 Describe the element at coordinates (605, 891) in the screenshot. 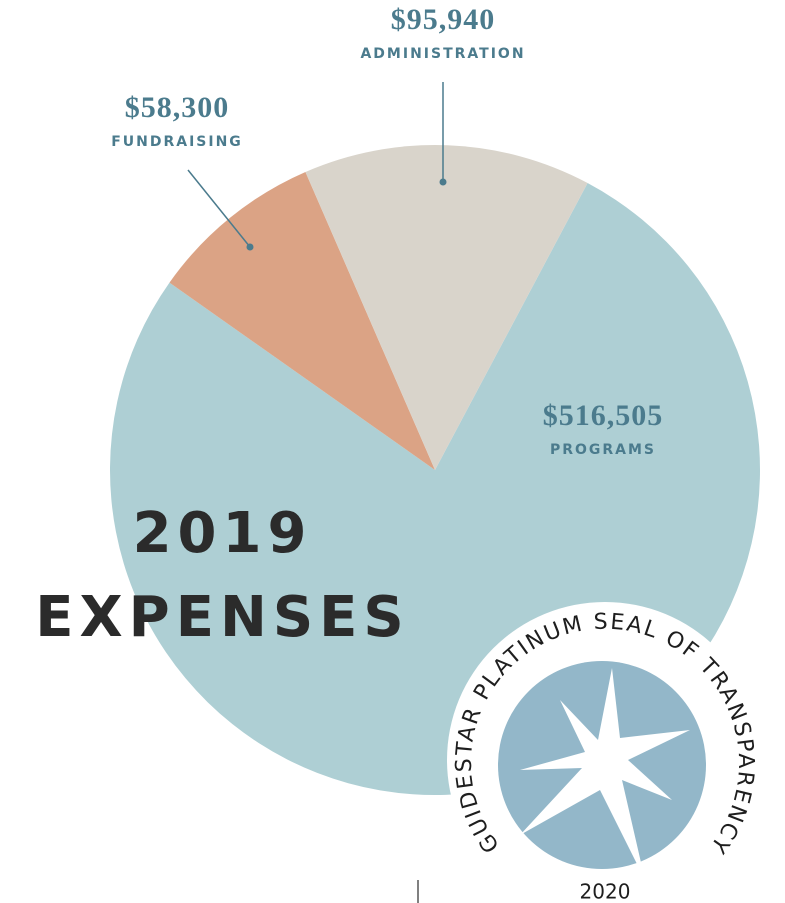

I see `seal-year: 2020` at that location.